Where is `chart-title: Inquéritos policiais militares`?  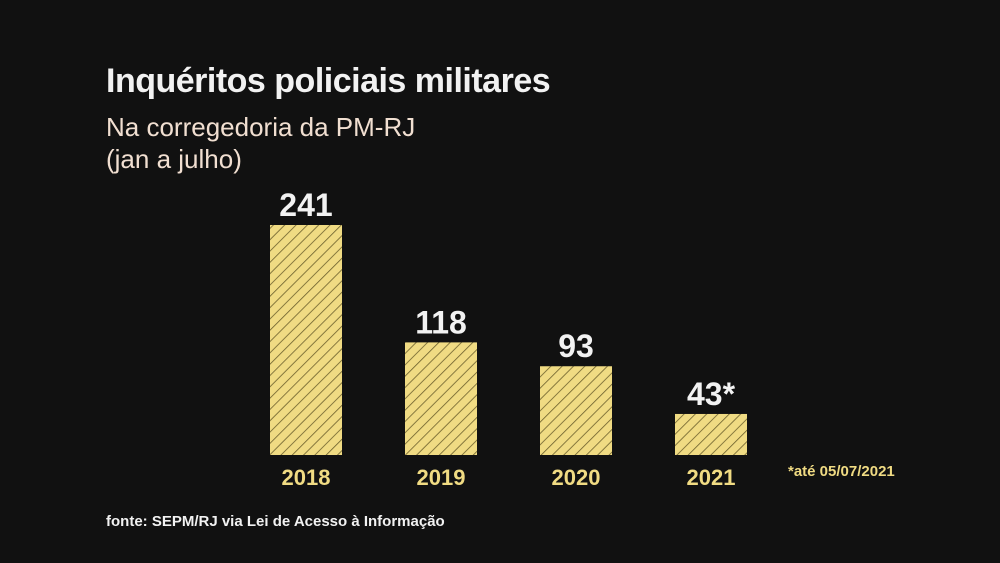 chart-title: Inquéritos policiais militares is located at coordinates (328, 81).